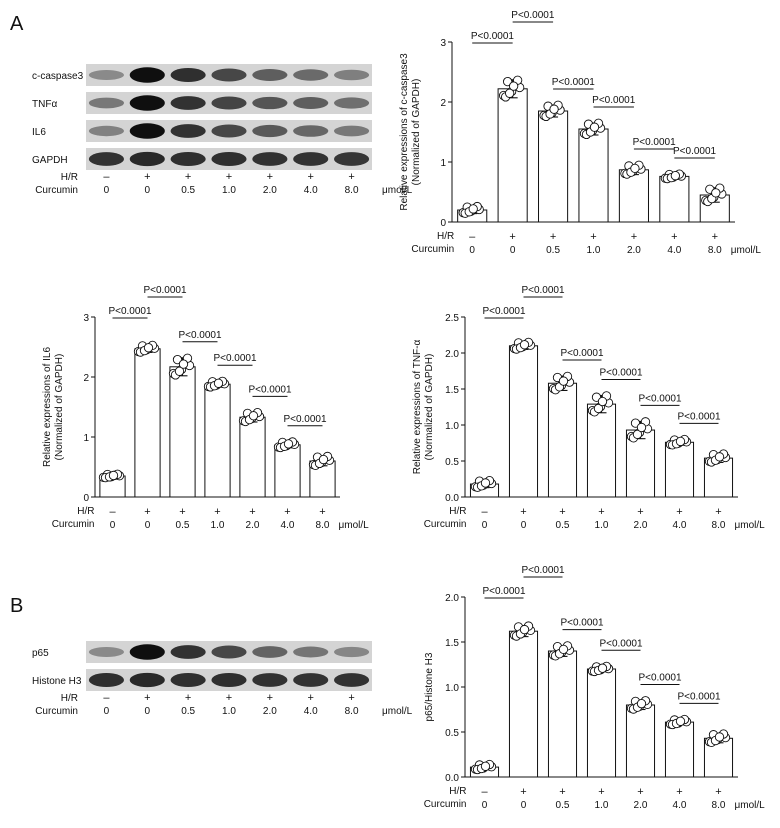 This screenshot has width=780, height=828. I want to click on panel-label-a: A, so click(17, 24).